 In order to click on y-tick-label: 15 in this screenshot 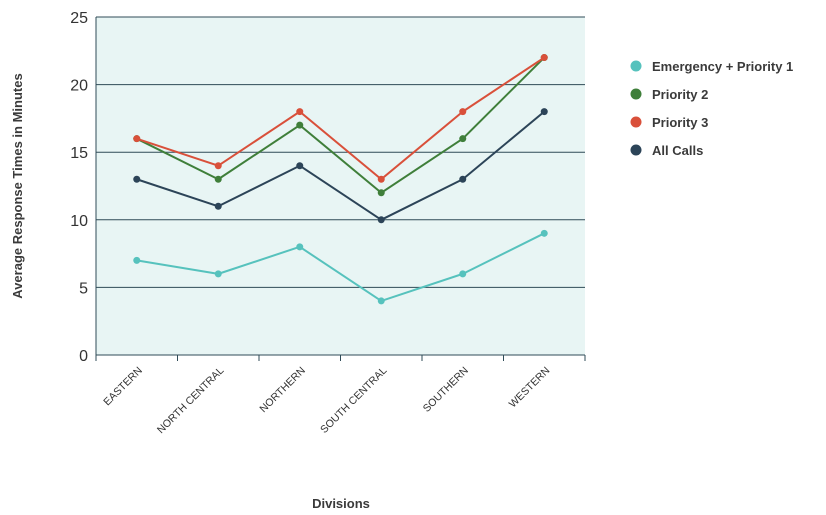, I will do `click(79, 153)`.